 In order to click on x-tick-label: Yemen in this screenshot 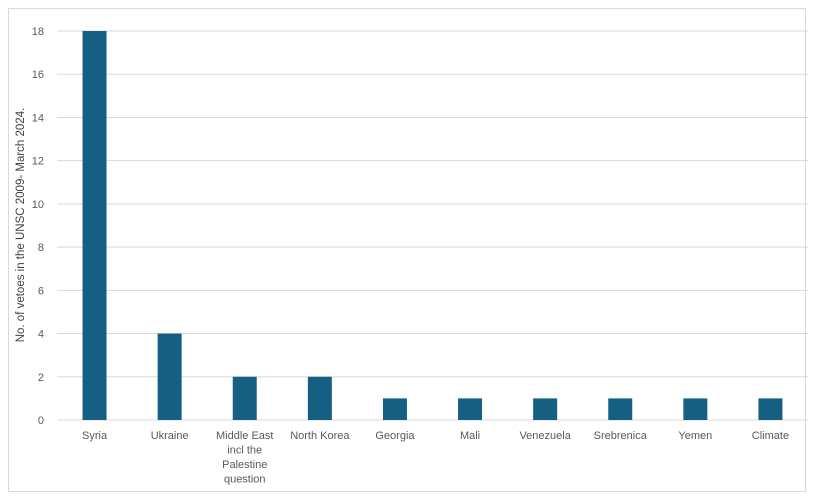, I will do `click(695, 436)`.